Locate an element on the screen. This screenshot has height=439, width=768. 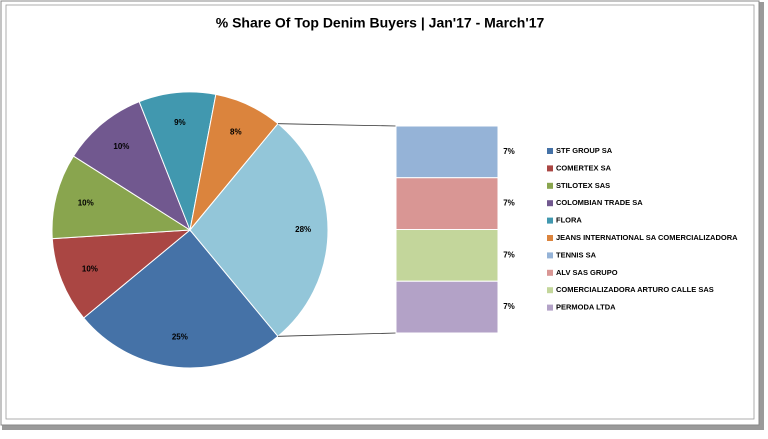
data-label: 25% is located at coordinates (180, 336).